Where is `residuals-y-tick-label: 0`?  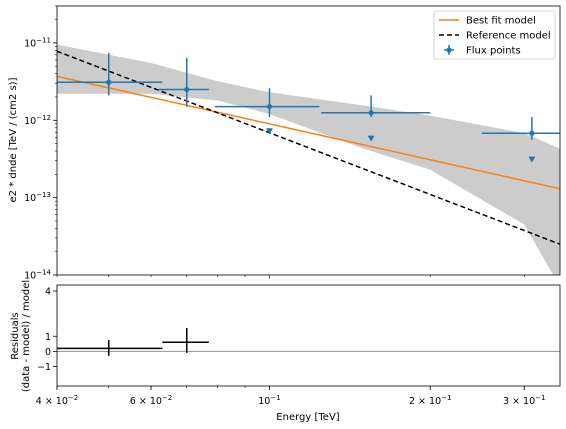 residuals-y-tick-label: 0 is located at coordinates (48, 352).